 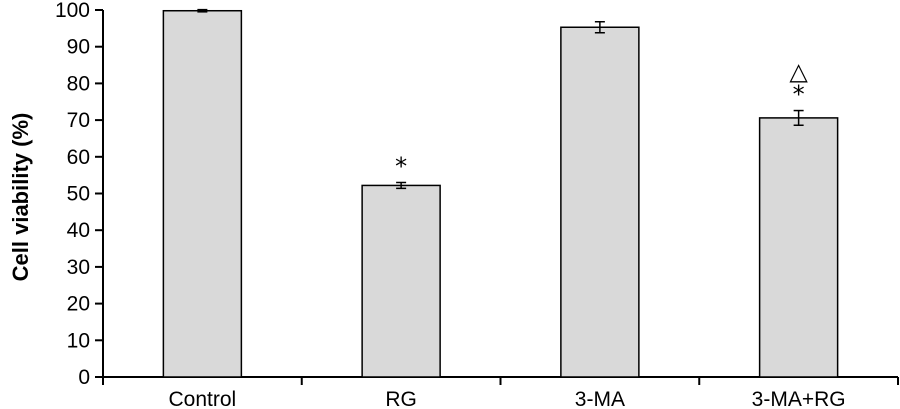 What do you see at coordinates (798, 72) in the screenshot?
I see `significance-triangle: △` at bounding box center [798, 72].